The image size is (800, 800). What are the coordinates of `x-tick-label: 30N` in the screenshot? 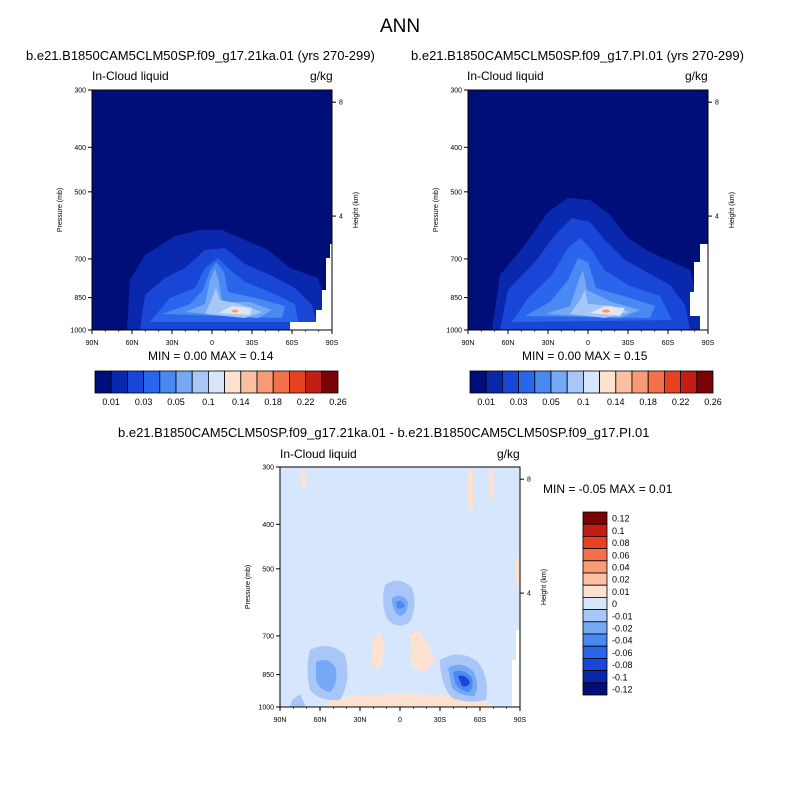 It's located at (360, 720).